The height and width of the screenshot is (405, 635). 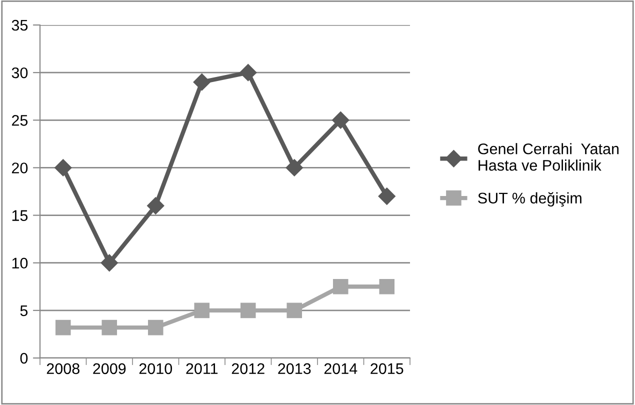 I want to click on x-tick-label: 2013, so click(x=294, y=368).